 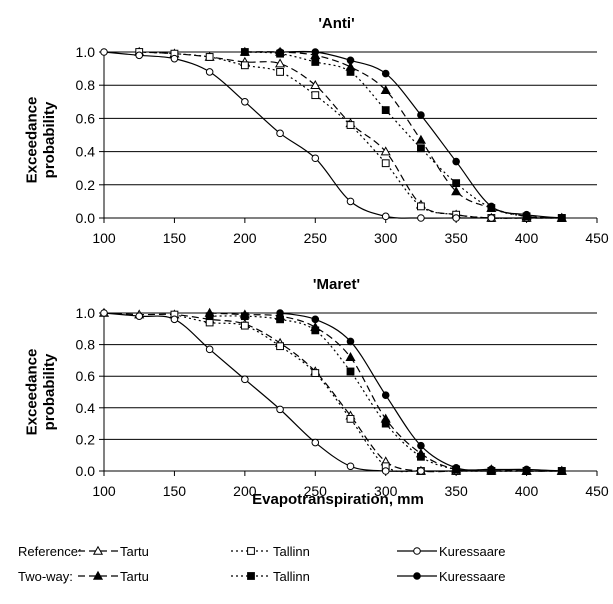 What do you see at coordinates (386, 238) in the screenshot?
I see `x-tick-label: 300` at bounding box center [386, 238].